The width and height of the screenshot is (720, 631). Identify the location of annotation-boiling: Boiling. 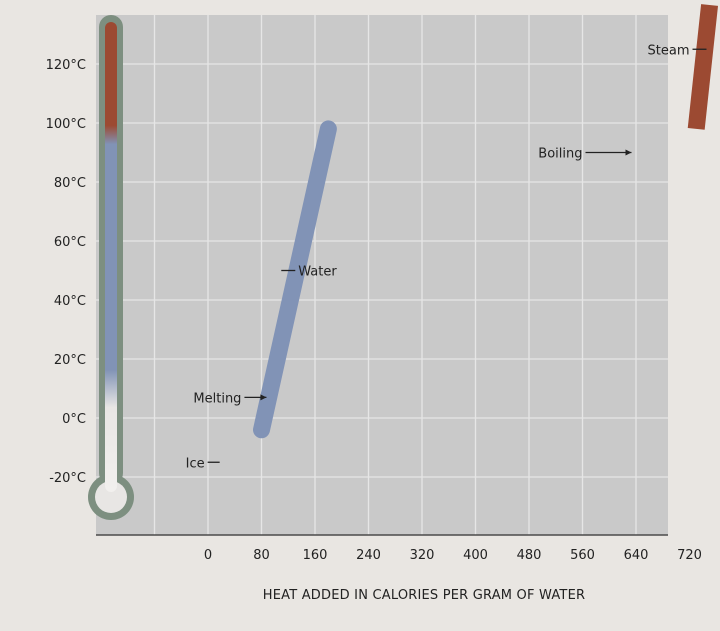
(560, 154).